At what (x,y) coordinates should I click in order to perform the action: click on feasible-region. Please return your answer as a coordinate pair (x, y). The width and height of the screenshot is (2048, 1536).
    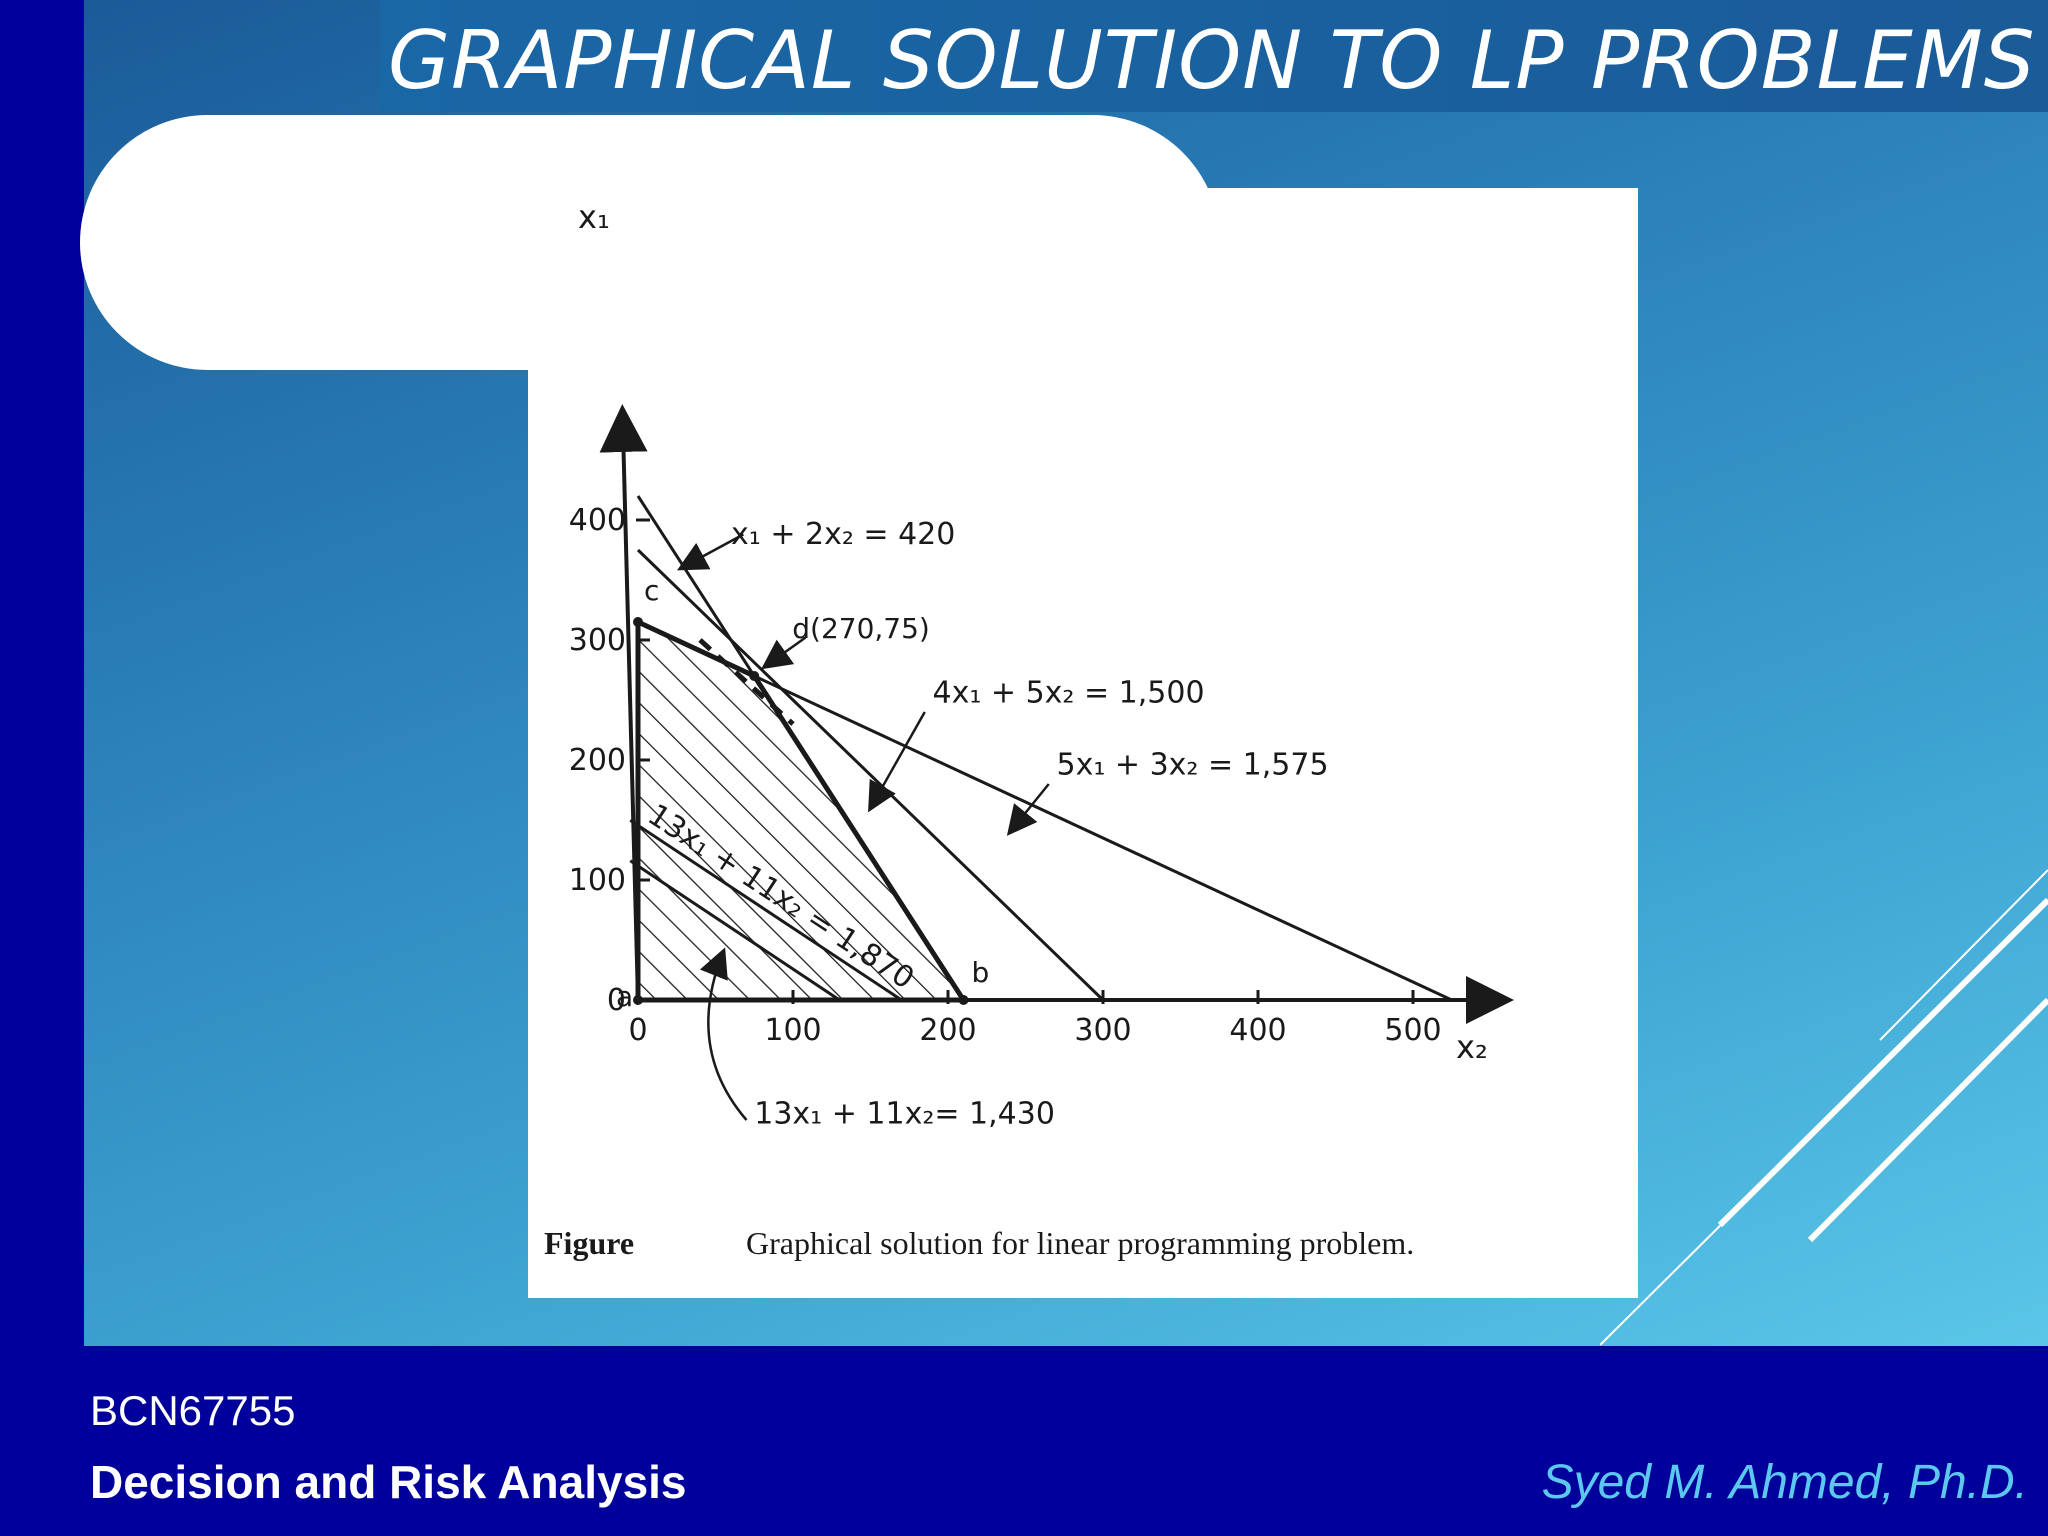
    Looking at the image, I should click on (802, 810).